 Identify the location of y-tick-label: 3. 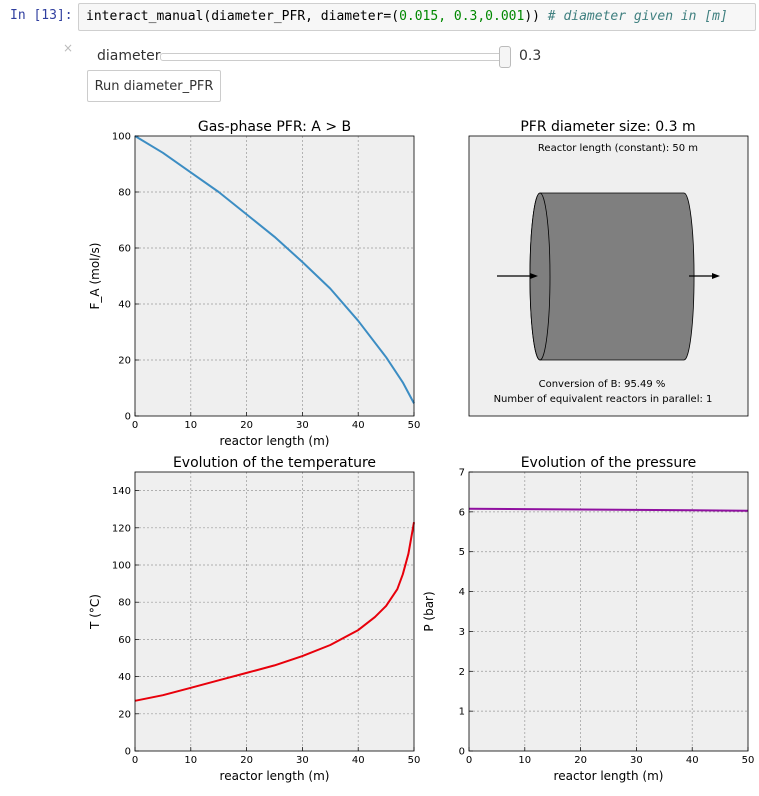
(462, 632).